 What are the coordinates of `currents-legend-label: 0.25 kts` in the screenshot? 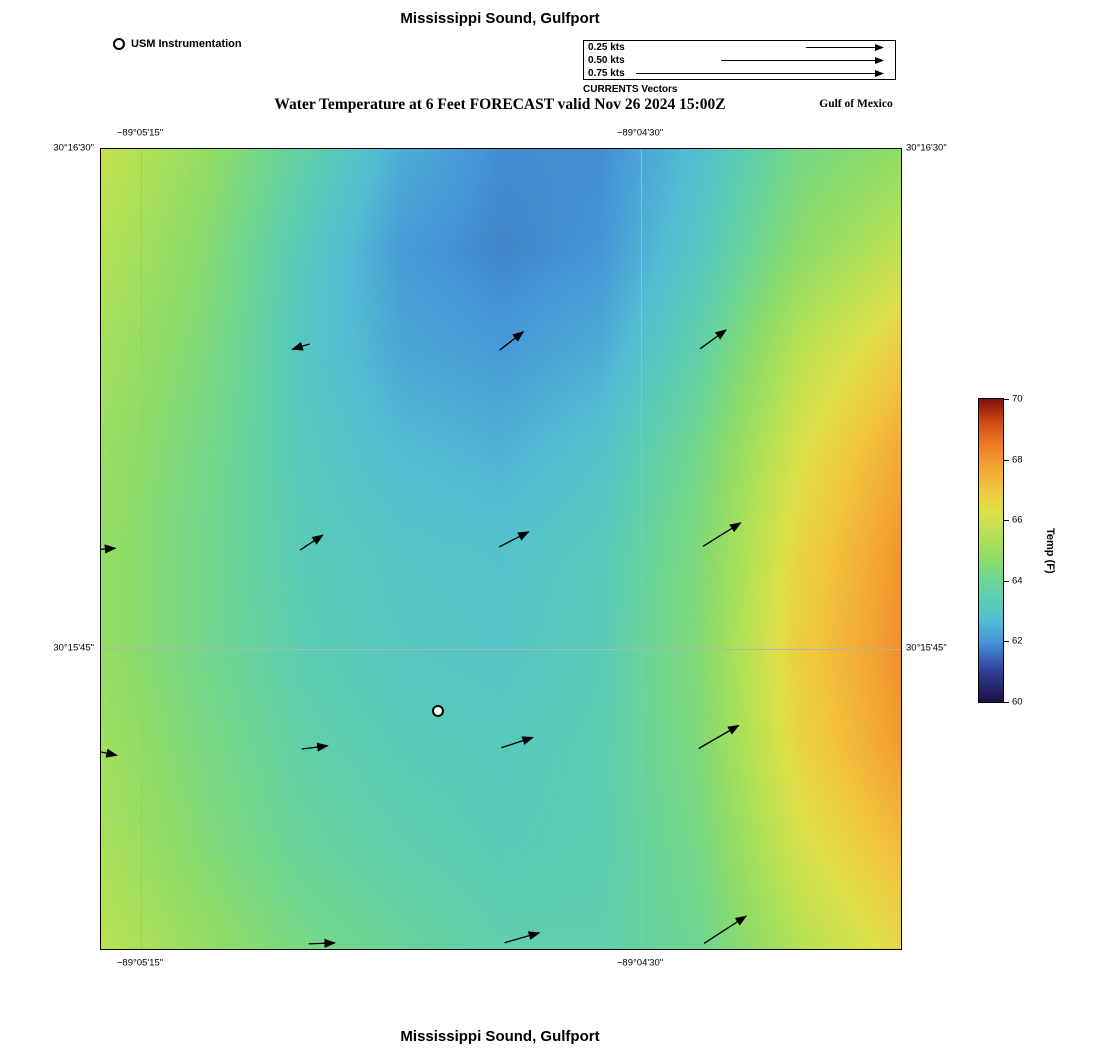 It's located at (606, 47).